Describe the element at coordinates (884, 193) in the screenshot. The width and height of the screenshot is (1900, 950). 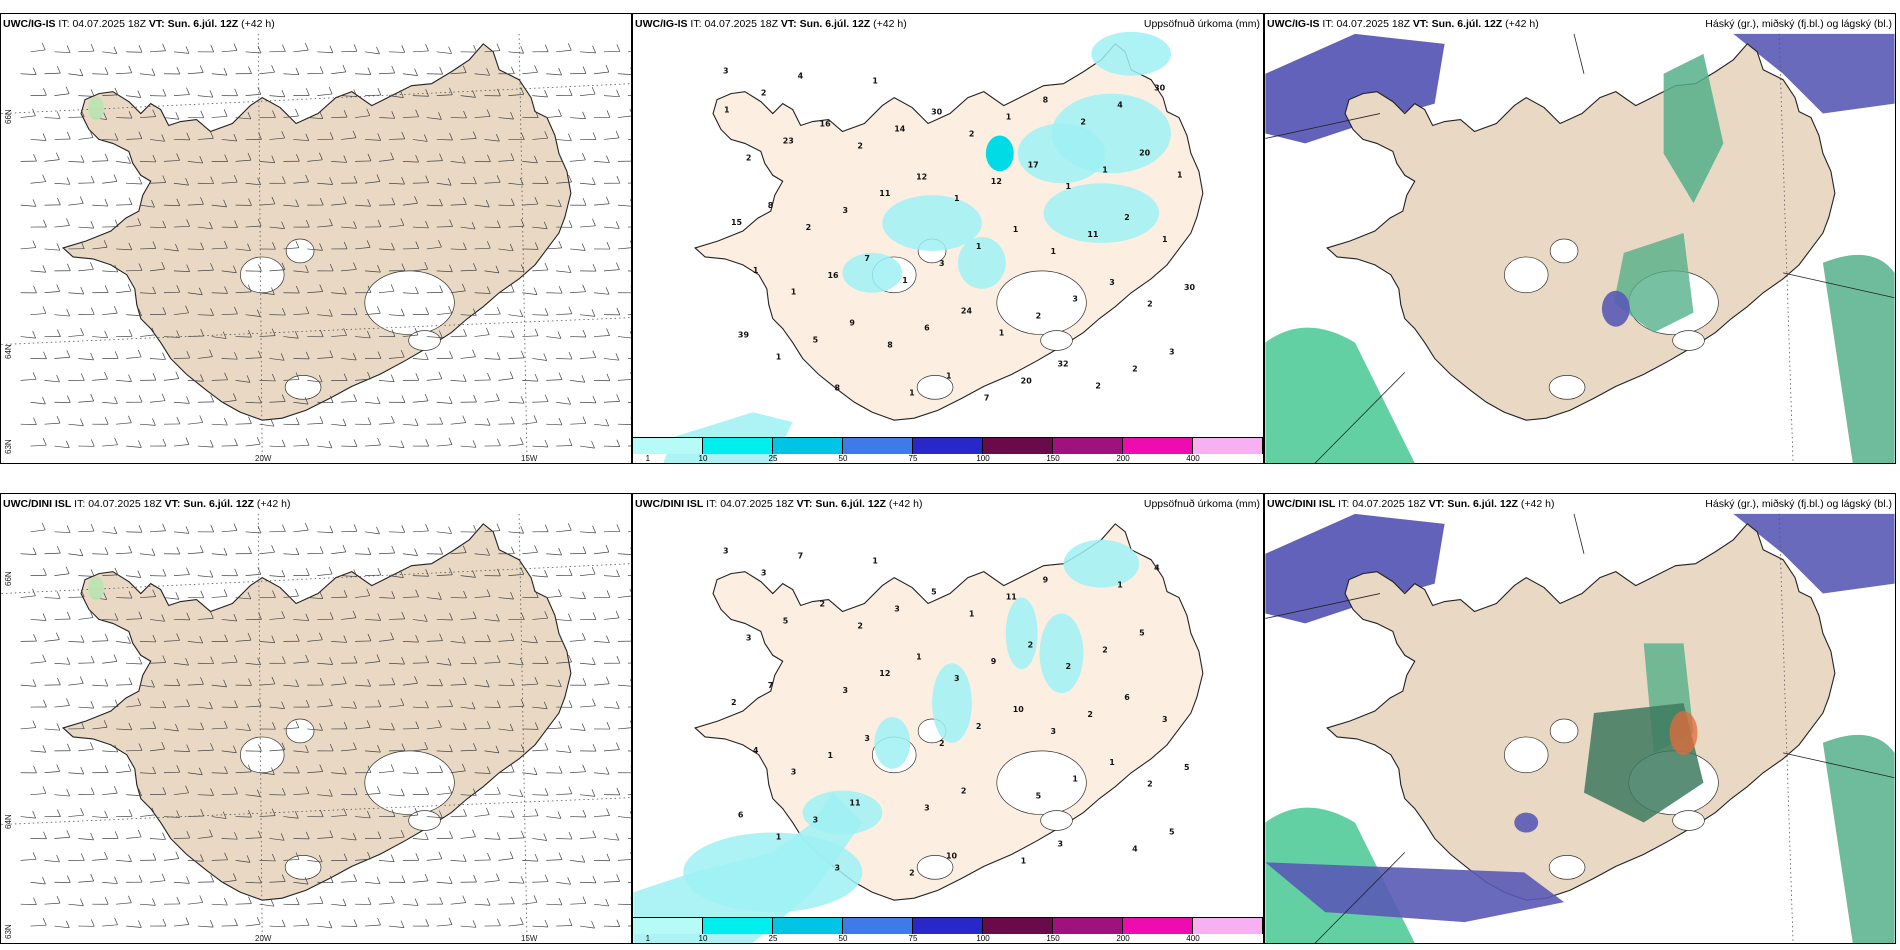
I see `precip-value: 11` at that location.